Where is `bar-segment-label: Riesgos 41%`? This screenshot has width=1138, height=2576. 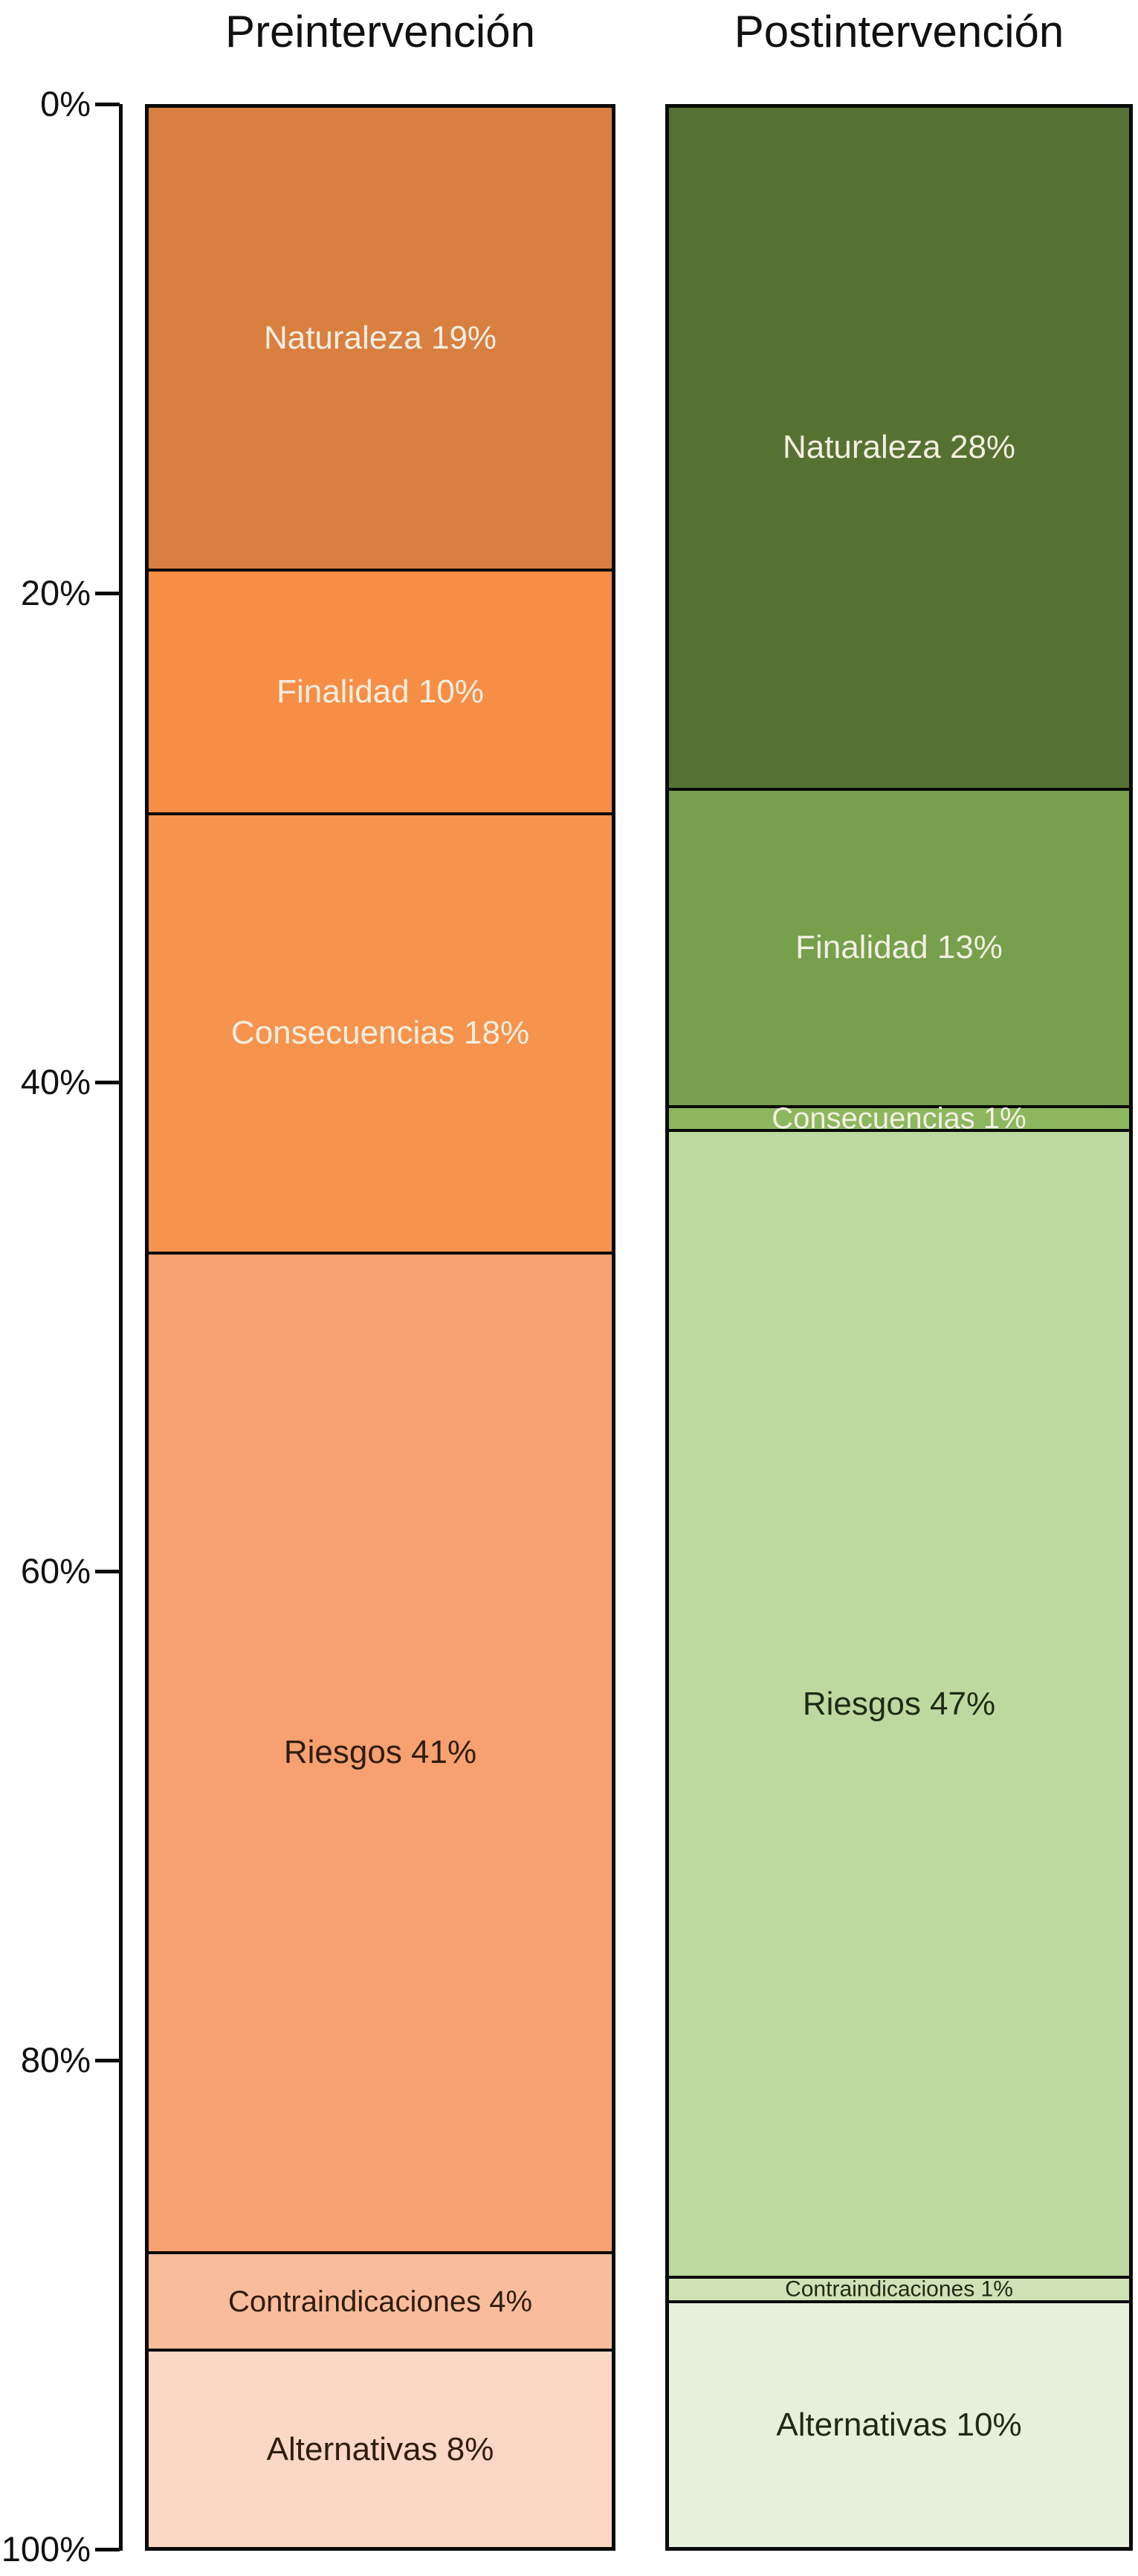 bar-segment-label: Riesgos 41% is located at coordinates (380, 1753).